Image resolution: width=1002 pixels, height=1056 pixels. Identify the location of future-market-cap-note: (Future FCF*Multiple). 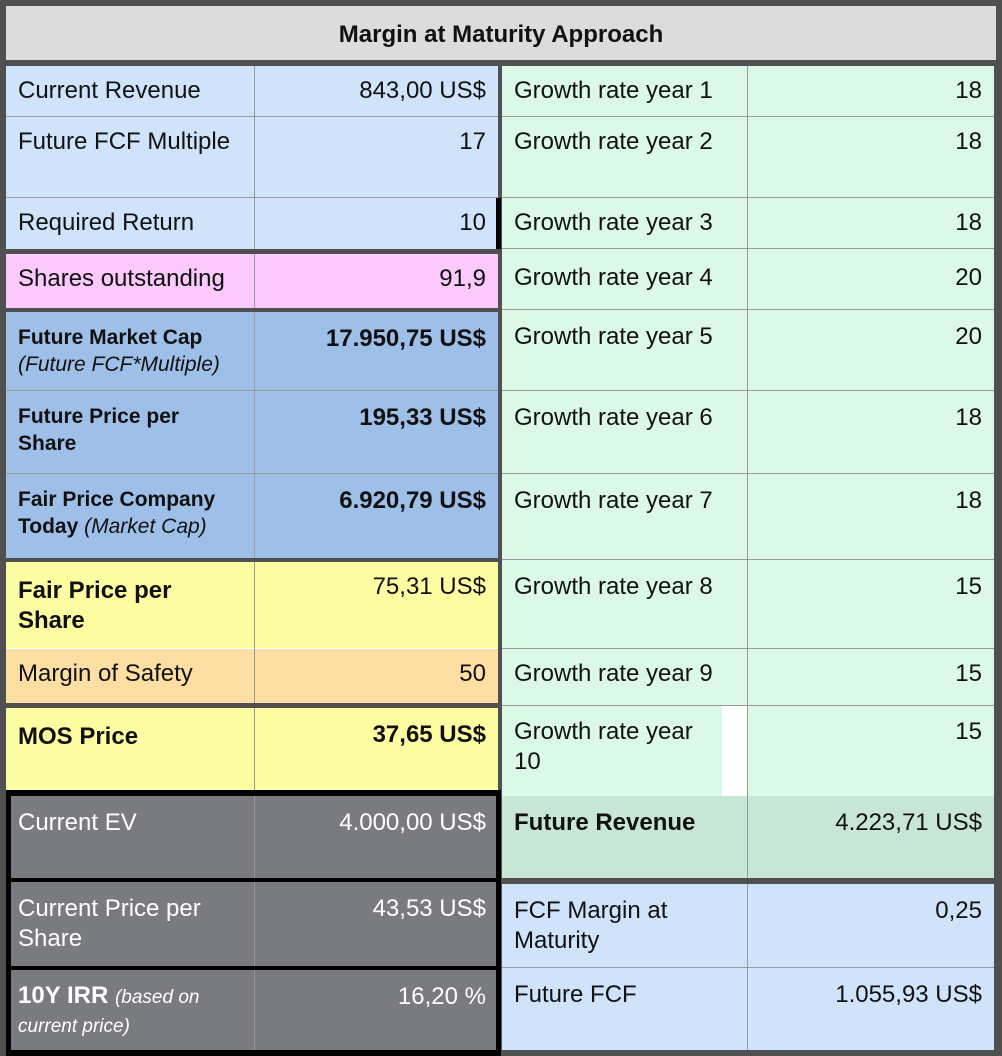
(119, 364).